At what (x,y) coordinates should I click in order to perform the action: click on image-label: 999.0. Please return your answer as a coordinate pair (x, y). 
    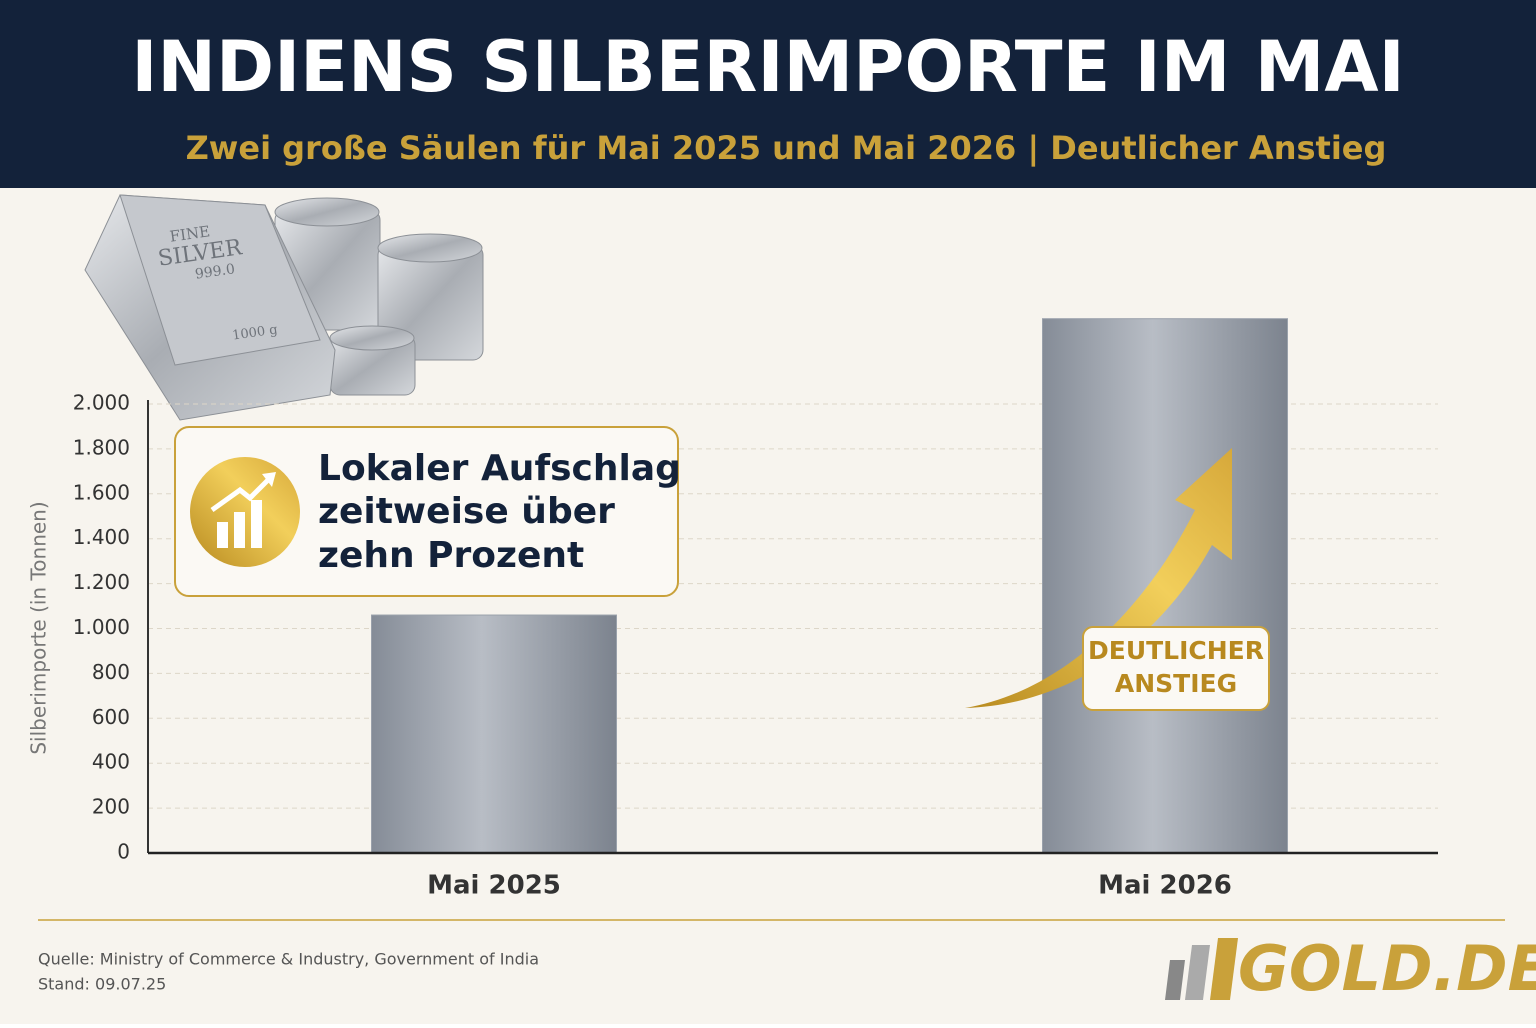
    Looking at the image, I should click on (215, 271).